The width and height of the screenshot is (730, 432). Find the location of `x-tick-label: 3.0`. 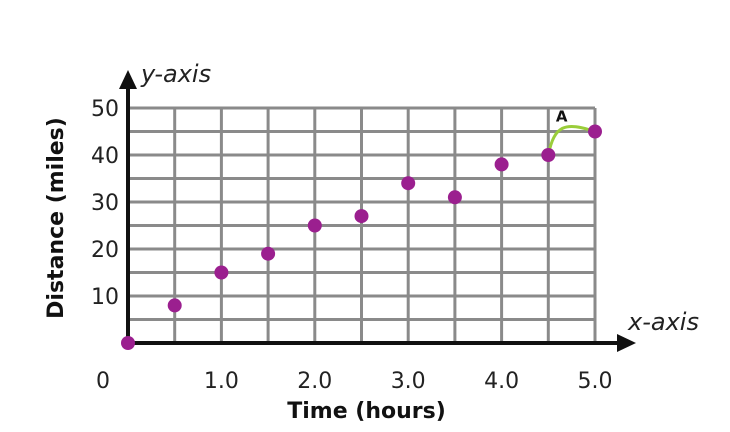

x-tick-label: 3.0 is located at coordinates (408, 381).